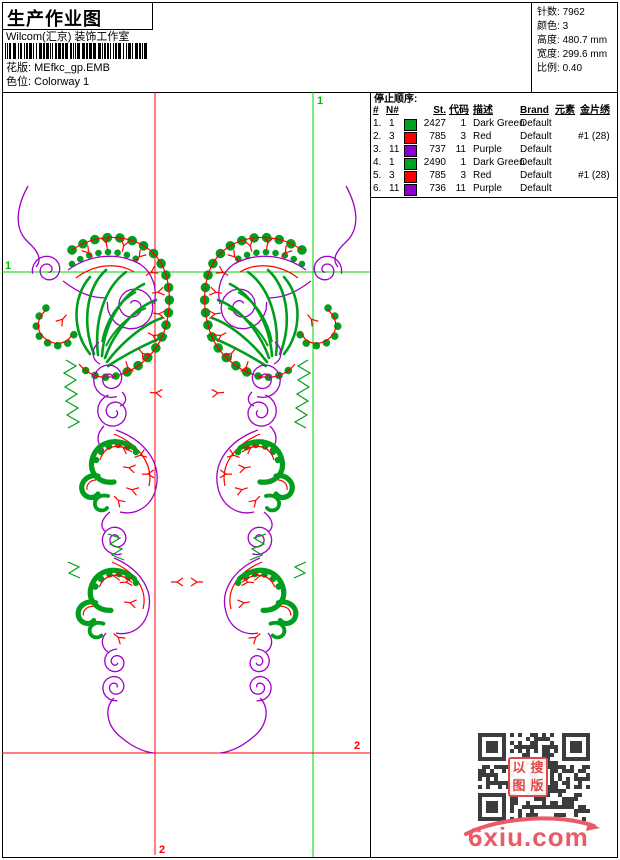  I want to click on table-row: 1. 1 2427 1 Dark Green Default, so click(462, 124).